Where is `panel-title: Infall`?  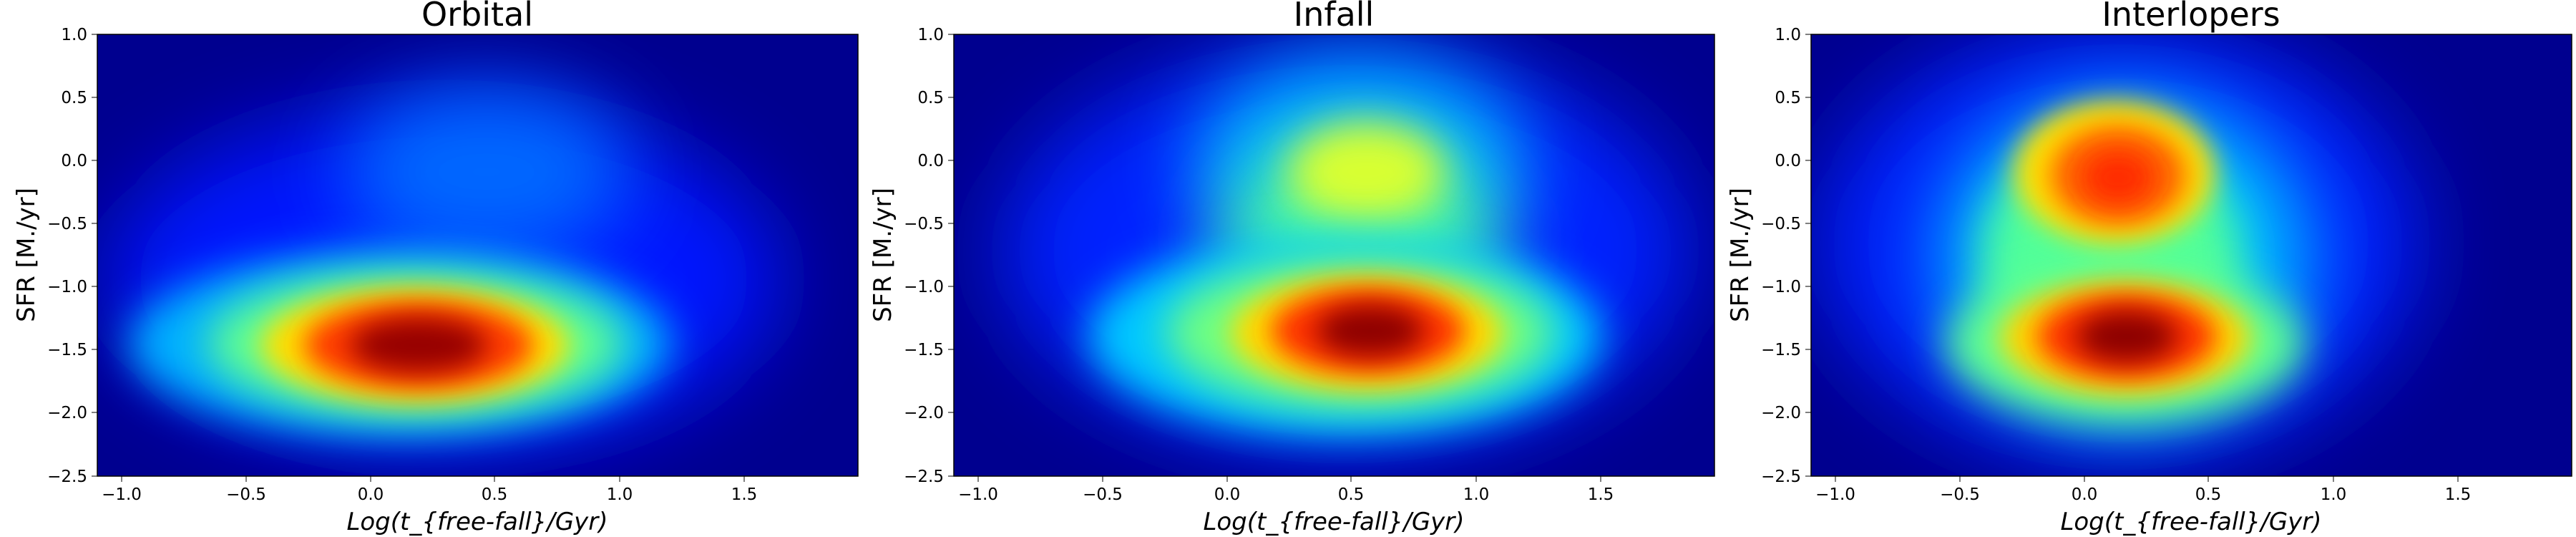
panel-title: Infall is located at coordinates (1334, 17).